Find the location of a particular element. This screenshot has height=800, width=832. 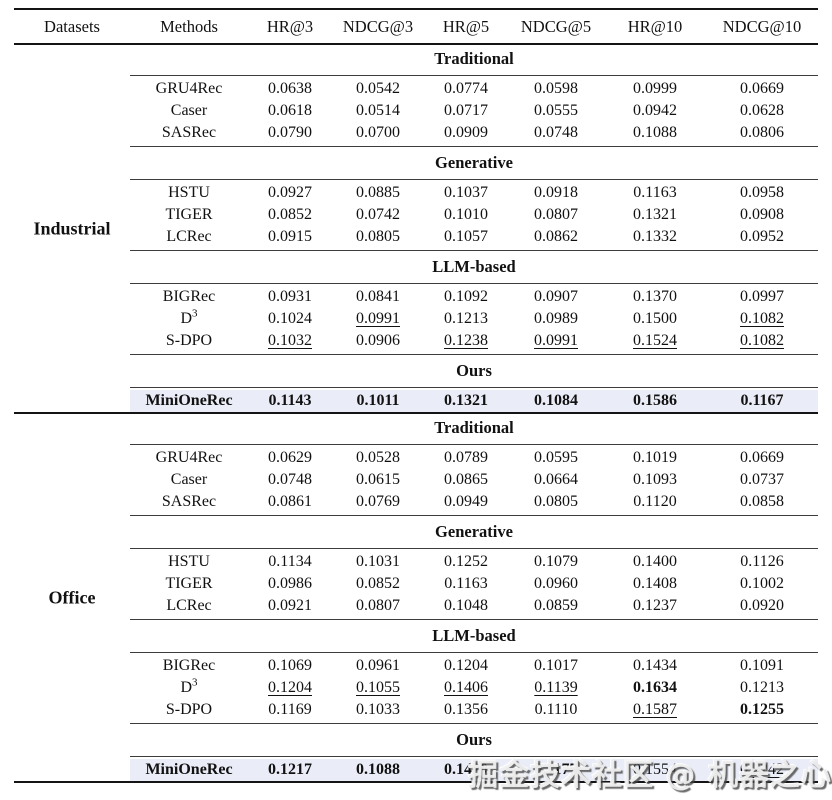

metric-value: 0.1177 is located at coordinates (556, 770).